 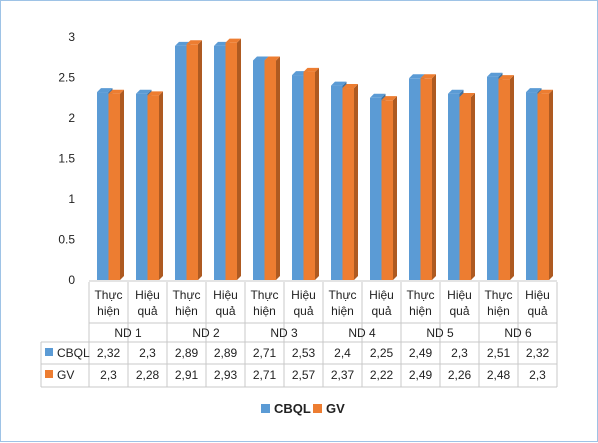 What do you see at coordinates (128, 333) in the screenshot?
I see `x-group-label: ND 1` at bounding box center [128, 333].